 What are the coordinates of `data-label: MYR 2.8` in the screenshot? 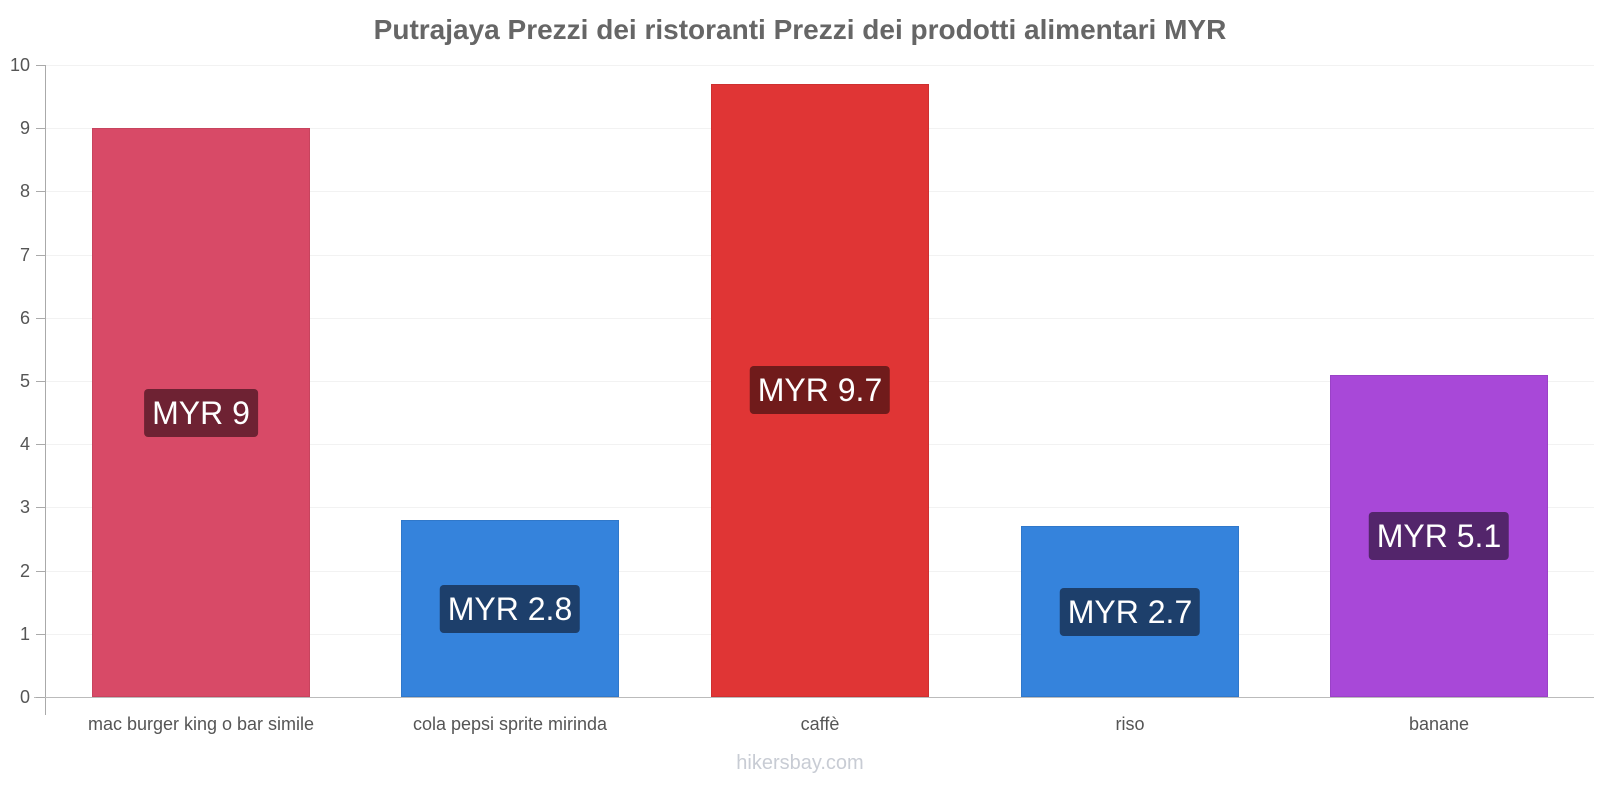 It's located at (510, 609).